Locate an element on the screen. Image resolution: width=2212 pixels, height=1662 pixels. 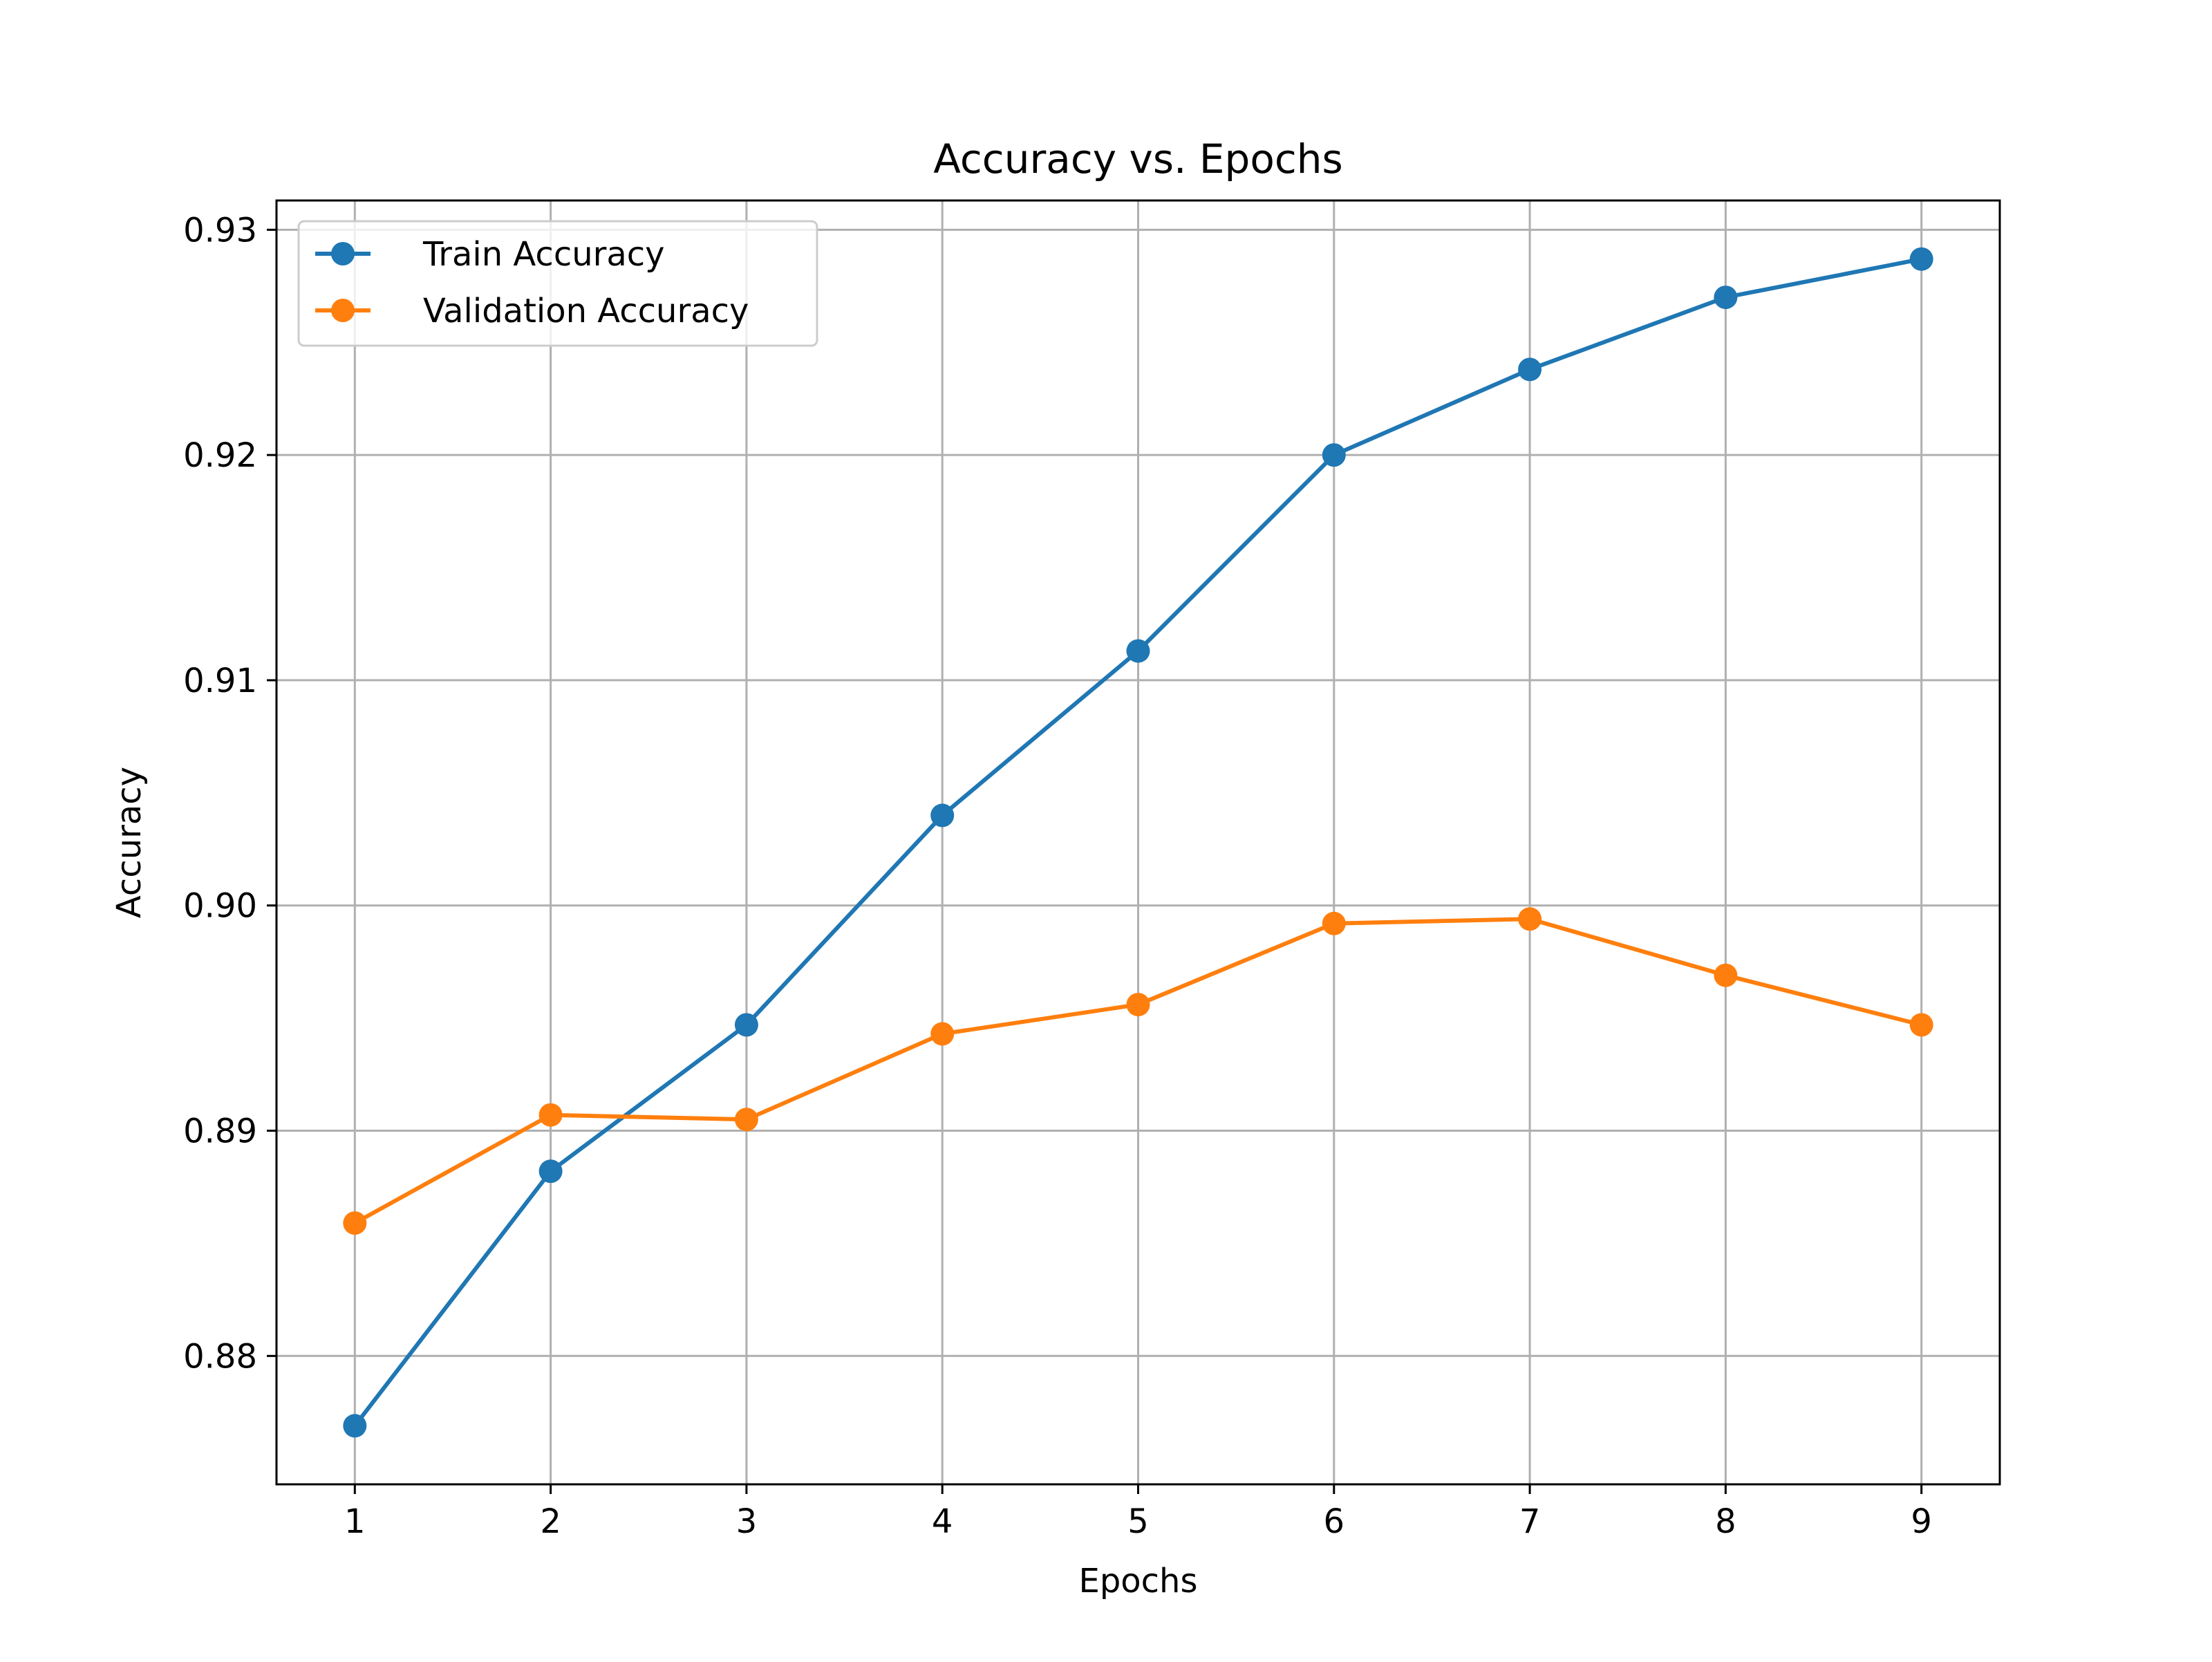
legend-item: Train Accuracy is located at coordinates (490, 255).